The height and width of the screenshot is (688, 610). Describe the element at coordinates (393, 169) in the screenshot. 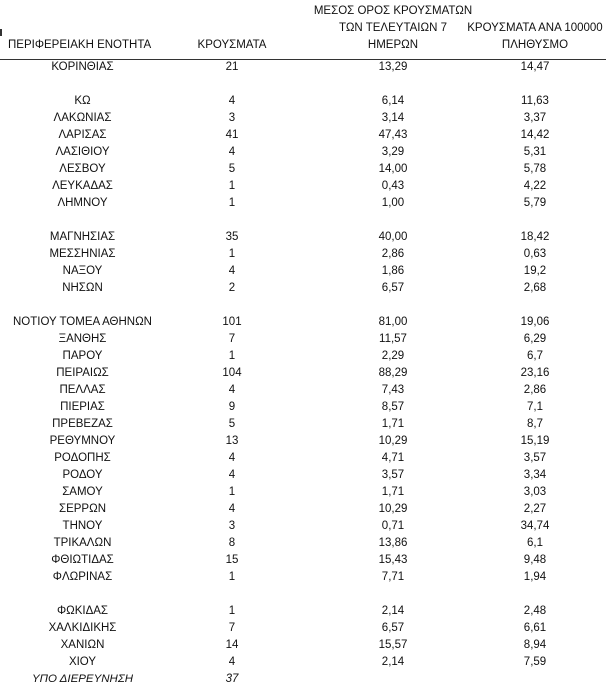

I see `cell-avg7: 14,00` at that location.